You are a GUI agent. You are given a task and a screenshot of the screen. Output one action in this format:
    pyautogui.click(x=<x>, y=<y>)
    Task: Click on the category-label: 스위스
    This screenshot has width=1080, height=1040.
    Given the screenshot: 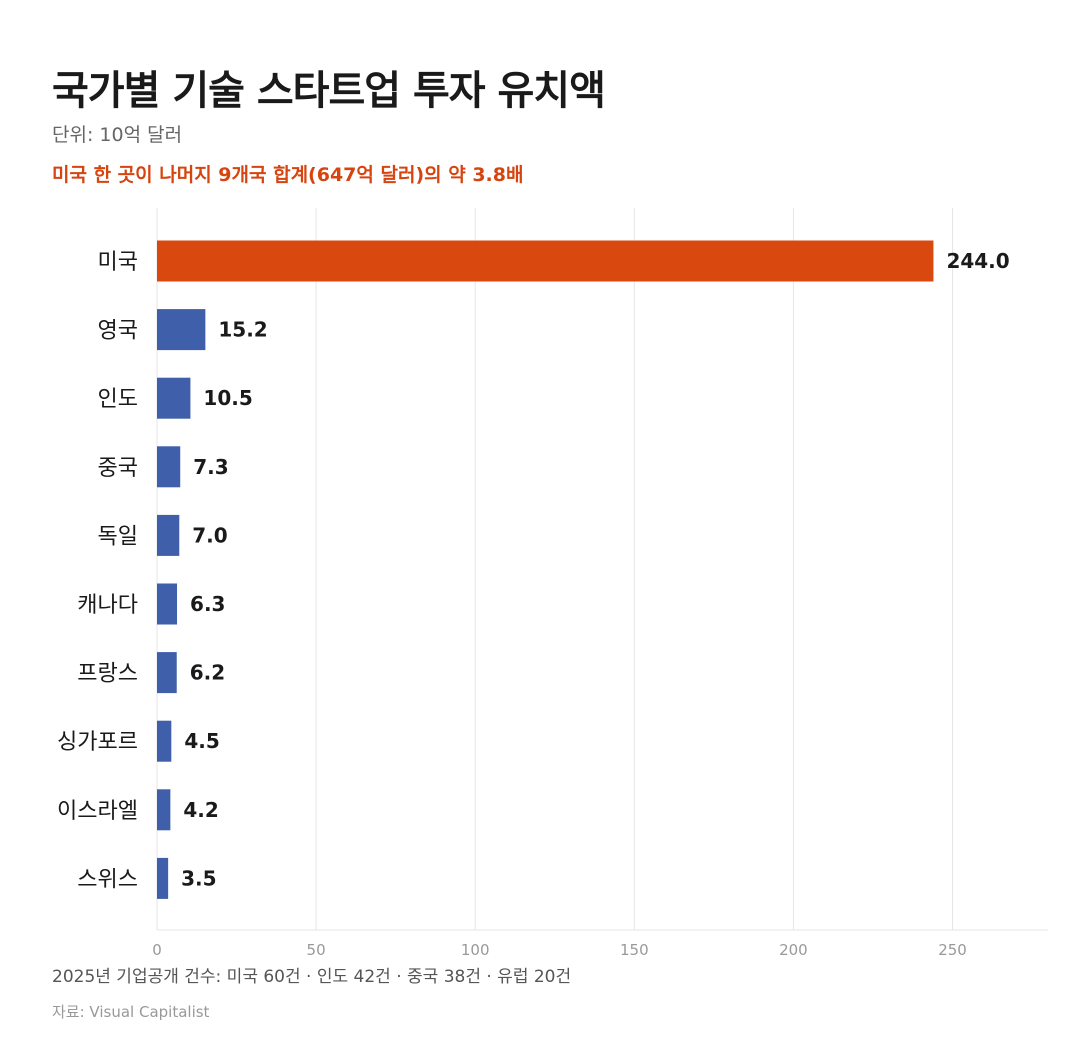 What is the action you would take?
    pyautogui.click(x=107, y=879)
    